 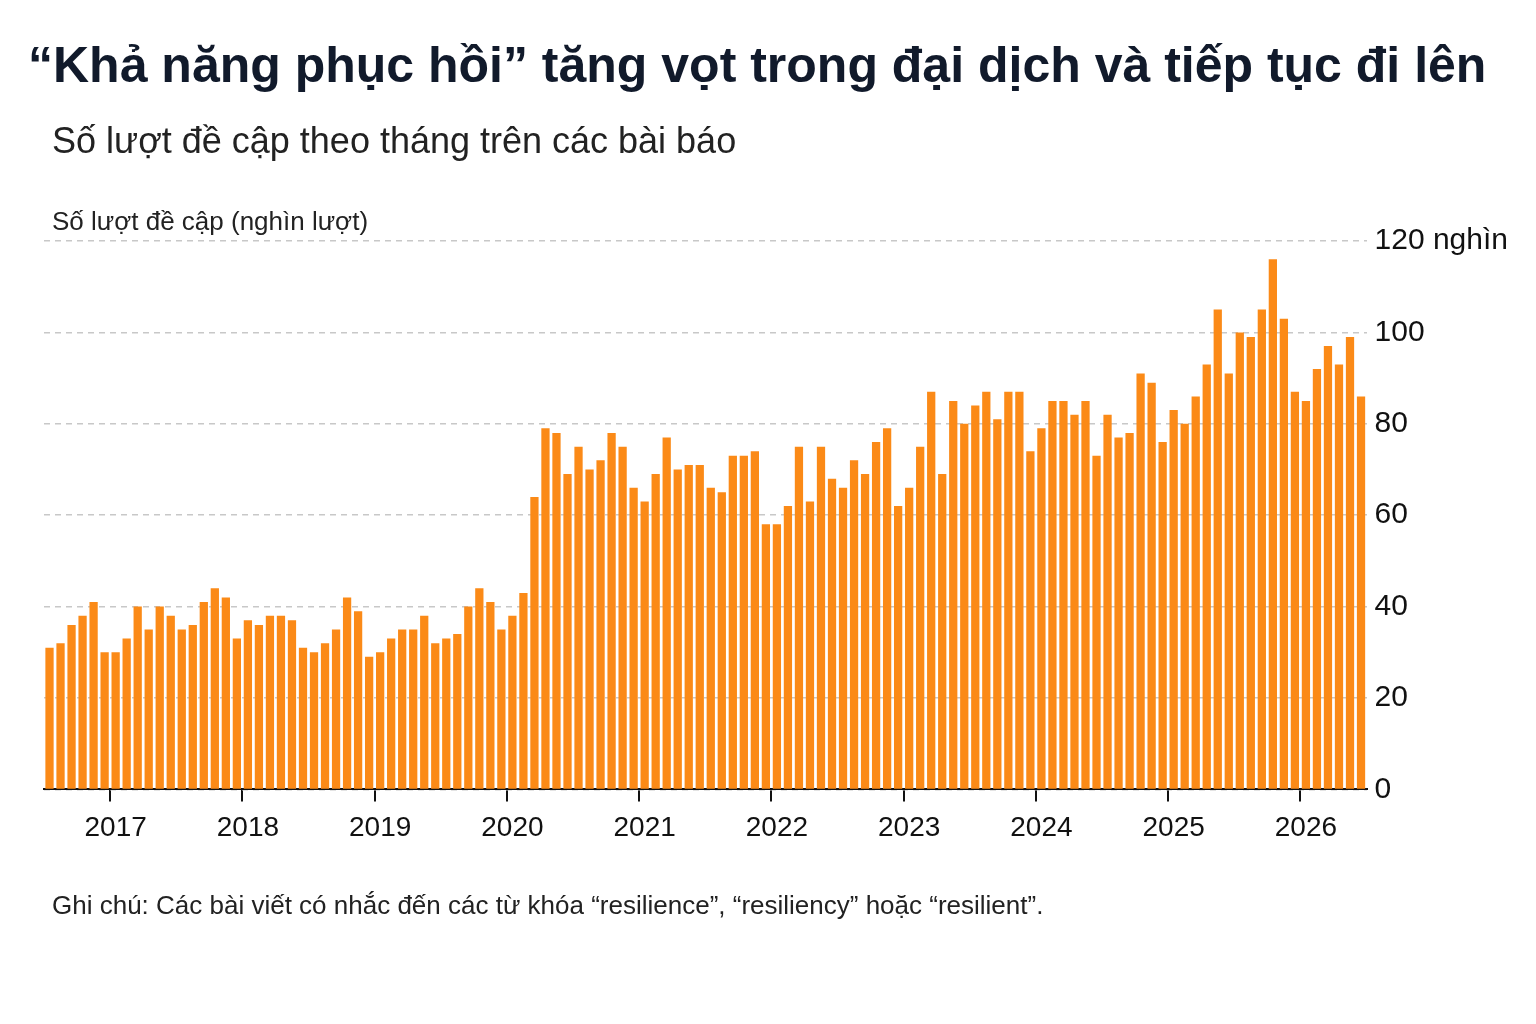 I want to click on x-tick-label: 2018, so click(x=248, y=826).